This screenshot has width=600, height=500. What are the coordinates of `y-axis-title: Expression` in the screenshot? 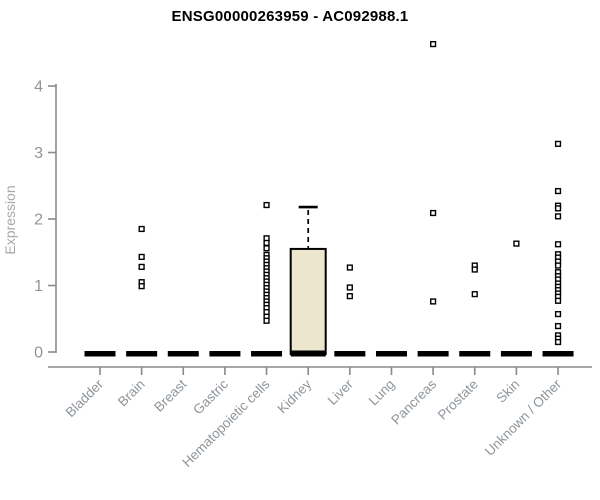 It's located at (10, 219).